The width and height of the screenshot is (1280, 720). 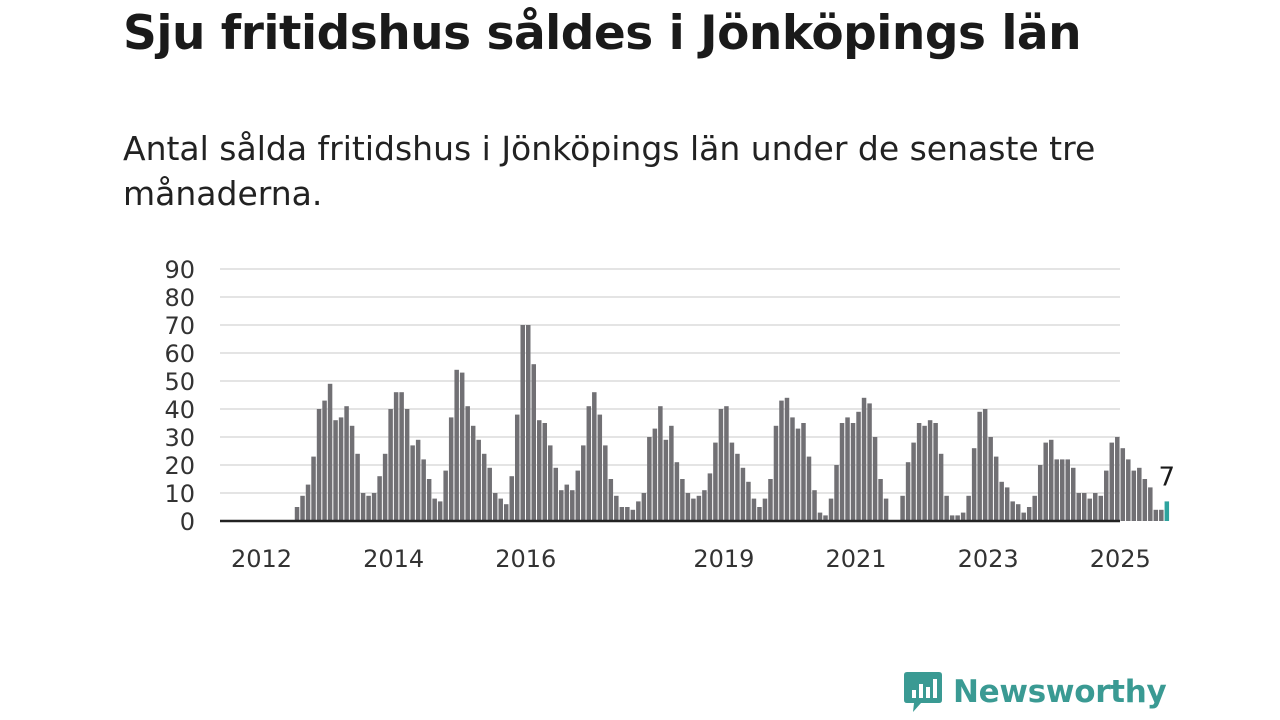 What do you see at coordinates (602, 33) in the screenshot?
I see `chart-title: Sju fritidshus såldes i Jönköpings län` at bounding box center [602, 33].